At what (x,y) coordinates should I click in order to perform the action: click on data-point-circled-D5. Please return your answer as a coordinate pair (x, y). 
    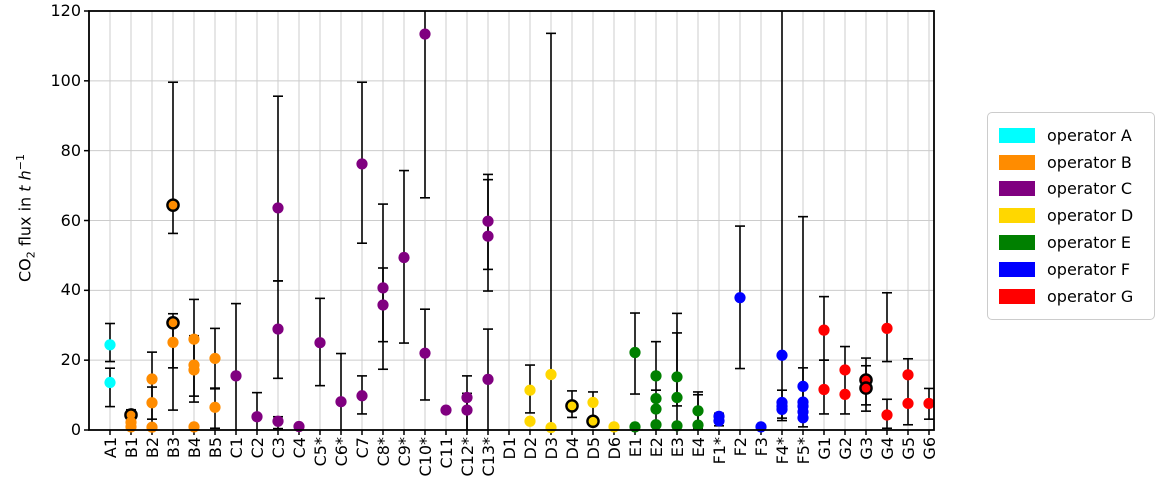
    Looking at the image, I should click on (593, 421).